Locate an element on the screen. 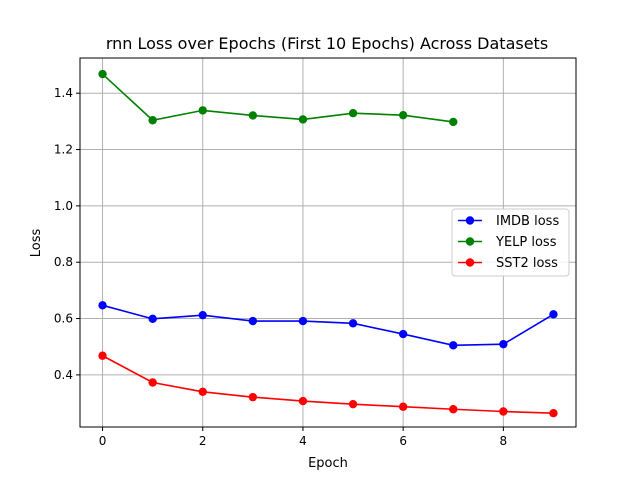 Image resolution: width=640 pixels, height=480 pixels. x-axis-label: Epoch is located at coordinates (328, 463).